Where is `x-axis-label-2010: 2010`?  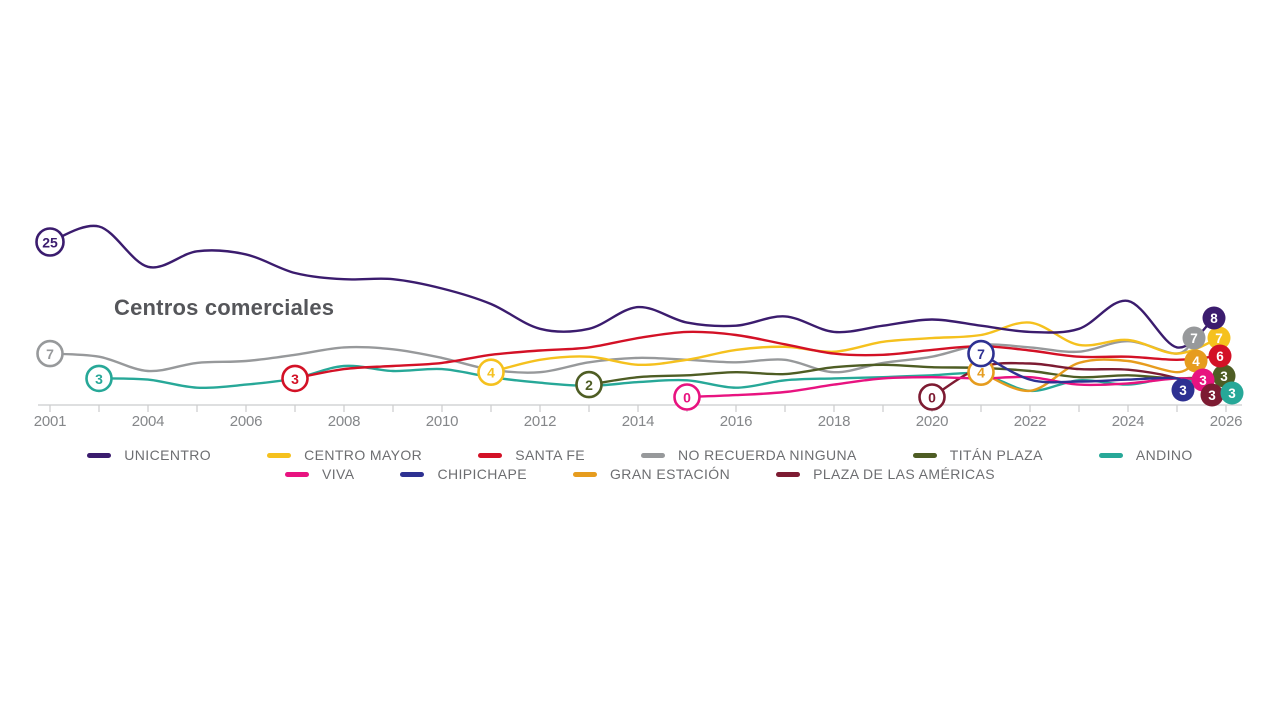
x-axis-label-2010: 2010 is located at coordinates (442, 421).